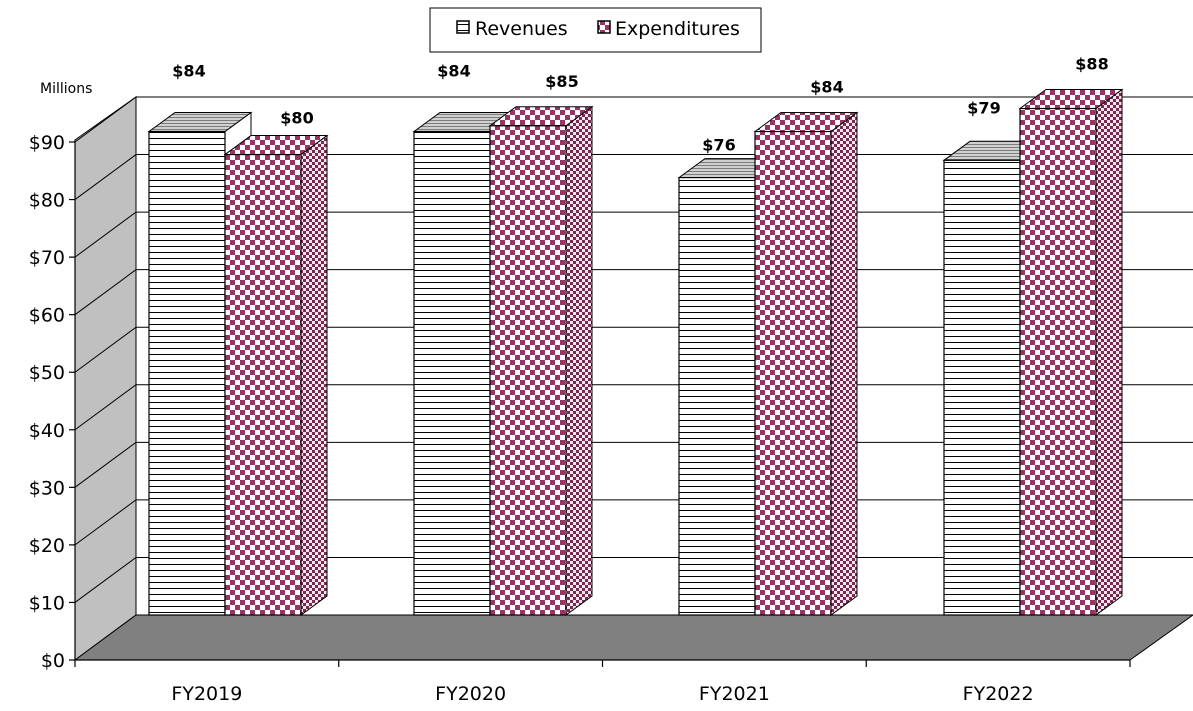 The width and height of the screenshot is (1193, 711). Describe the element at coordinates (105, 378) in the screenshot. I see `plot-side-wall` at that location.